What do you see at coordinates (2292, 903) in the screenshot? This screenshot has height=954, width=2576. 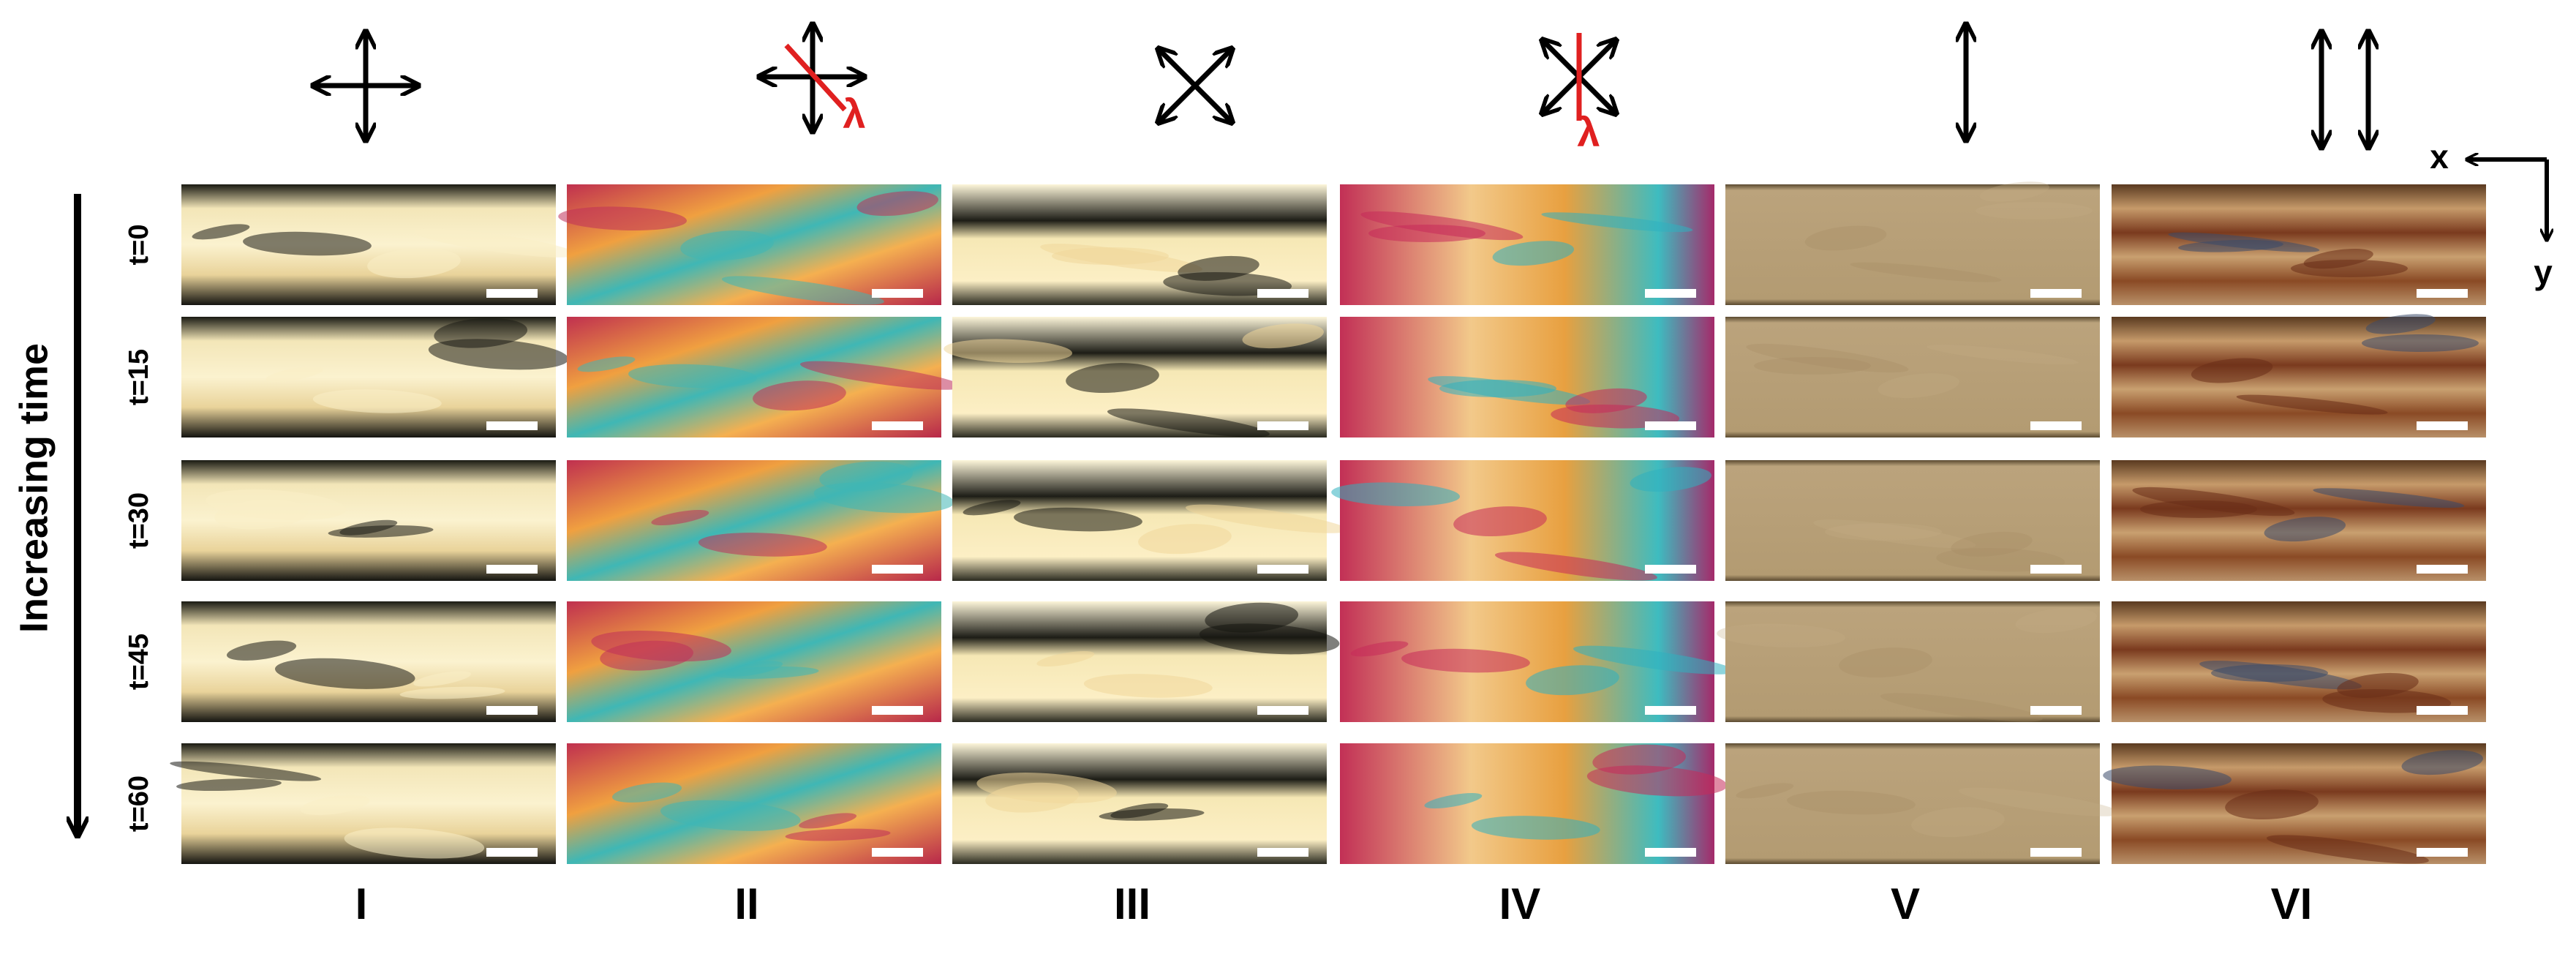 I see `column-label: VI` at bounding box center [2292, 903].